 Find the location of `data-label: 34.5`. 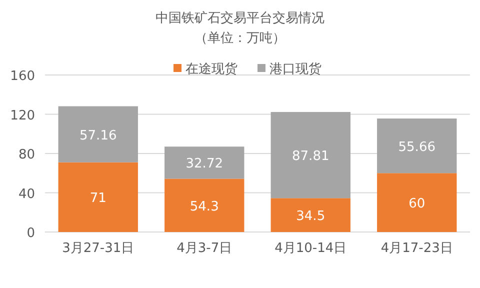

data-label: 34.5 is located at coordinates (311, 216).